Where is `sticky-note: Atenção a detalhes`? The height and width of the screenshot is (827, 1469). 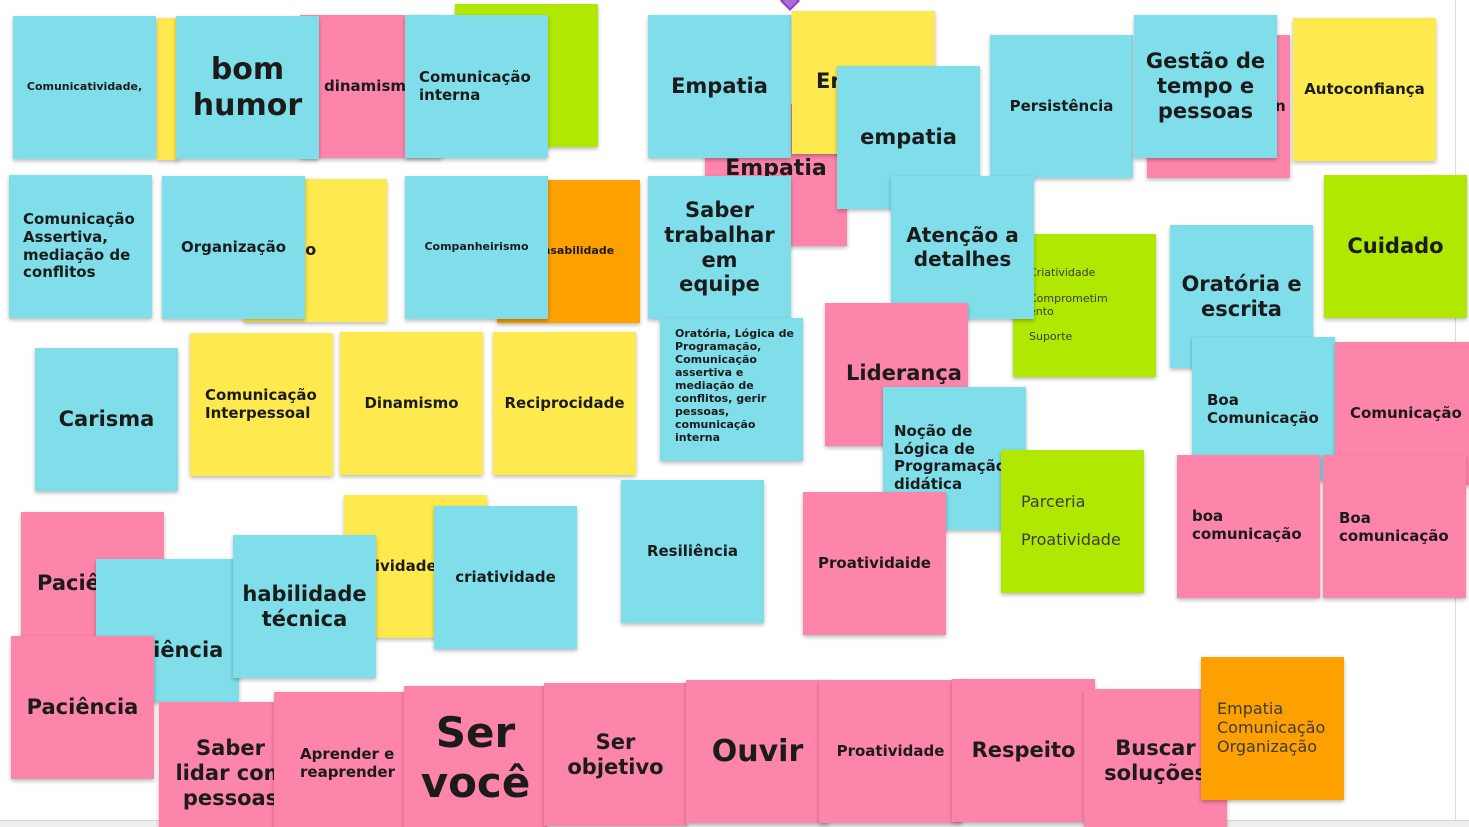 sticky-note: Atenção a detalhes is located at coordinates (962, 247).